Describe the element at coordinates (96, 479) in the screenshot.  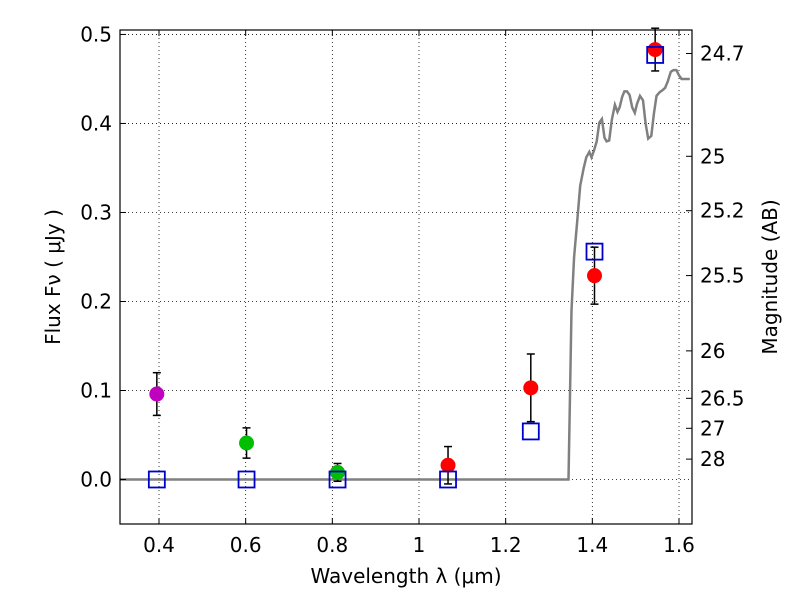
I see `y-tick-label: 0.0` at that location.